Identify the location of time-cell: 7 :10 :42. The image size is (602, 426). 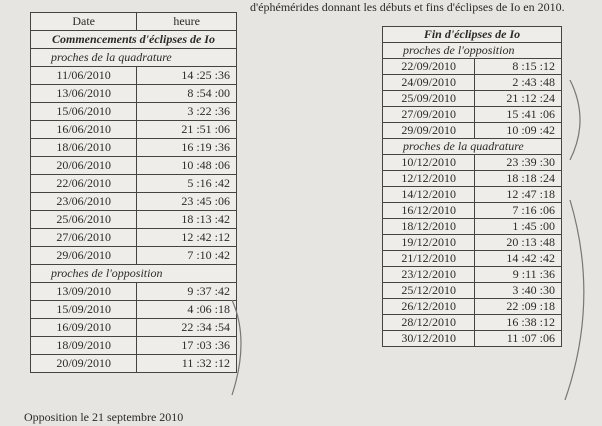
(186, 255).